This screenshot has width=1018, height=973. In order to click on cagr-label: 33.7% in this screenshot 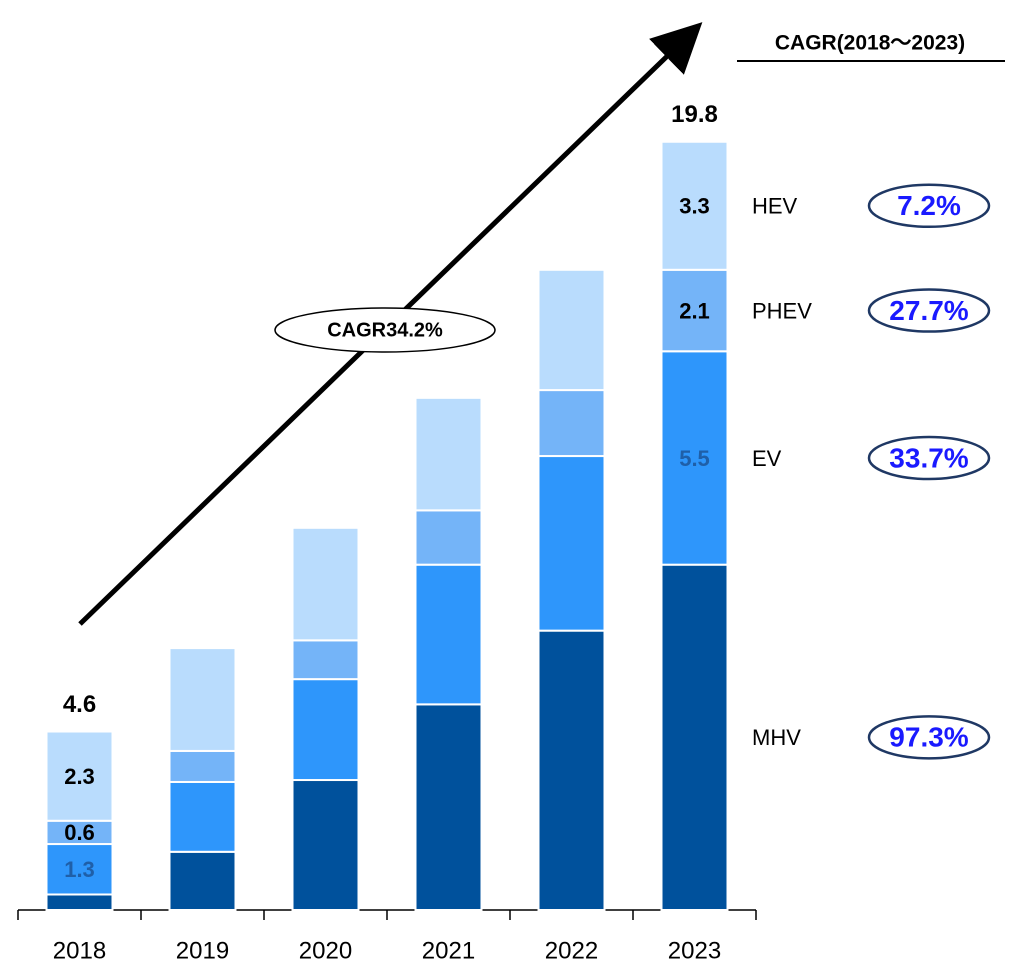, I will do `click(928, 457)`.